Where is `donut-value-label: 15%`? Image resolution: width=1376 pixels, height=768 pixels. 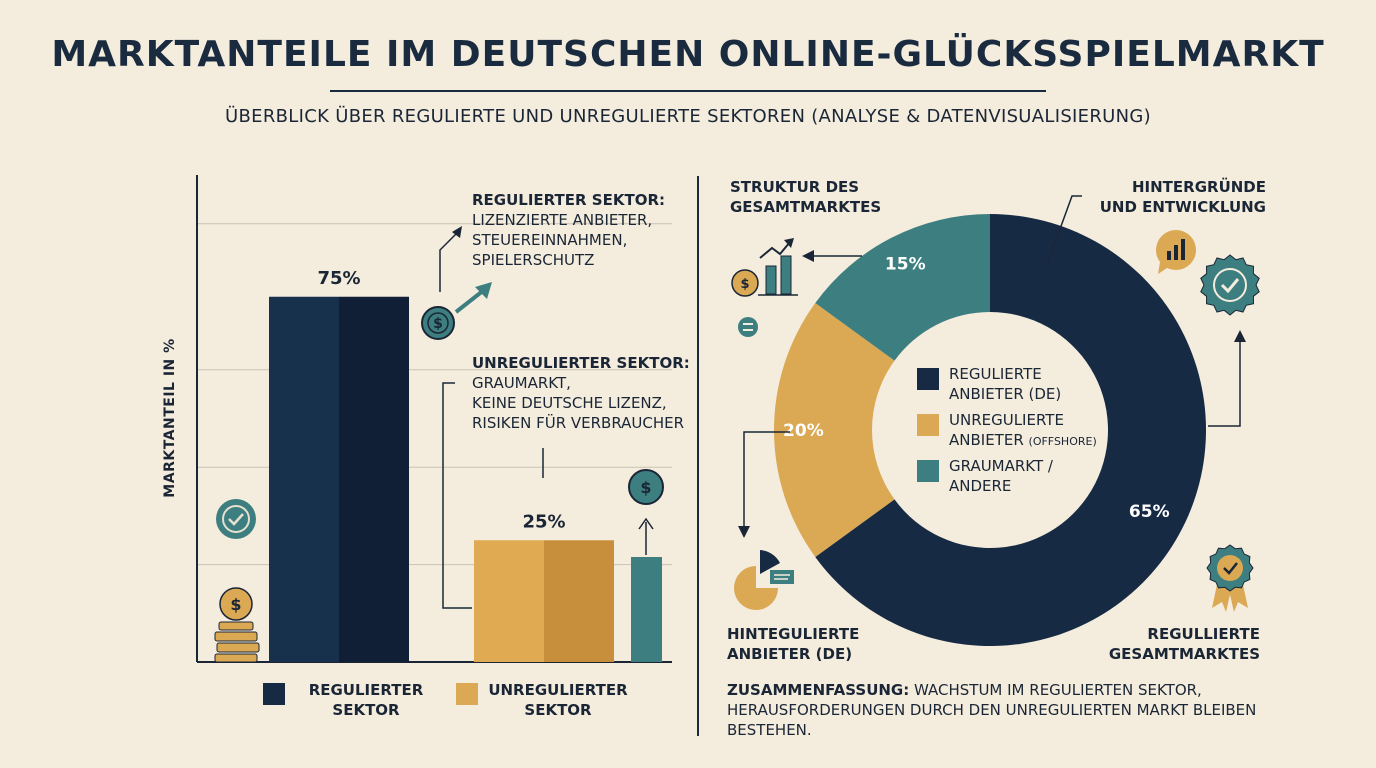 donut-value-label: 15% is located at coordinates (905, 265).